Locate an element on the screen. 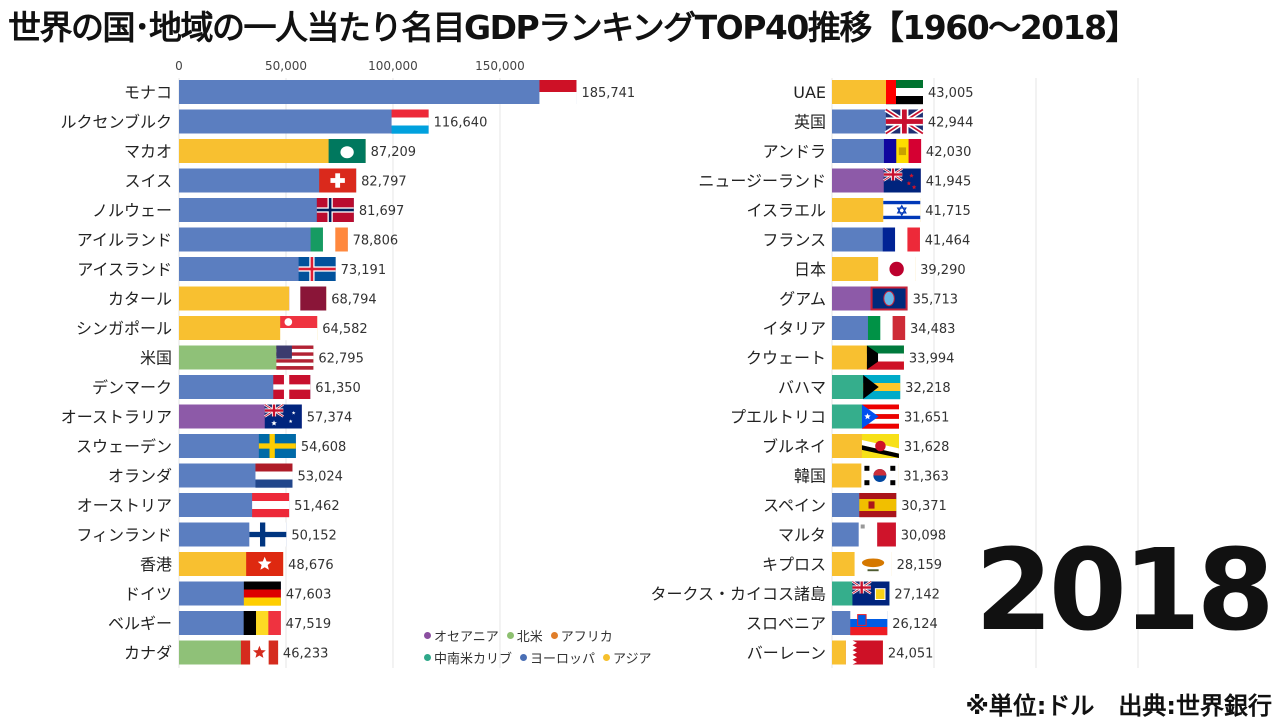 This screenshot has height=721, width=1280. bar-row-left-1: ルクセンブルク 116,640 is located at coordinates (274, 121).